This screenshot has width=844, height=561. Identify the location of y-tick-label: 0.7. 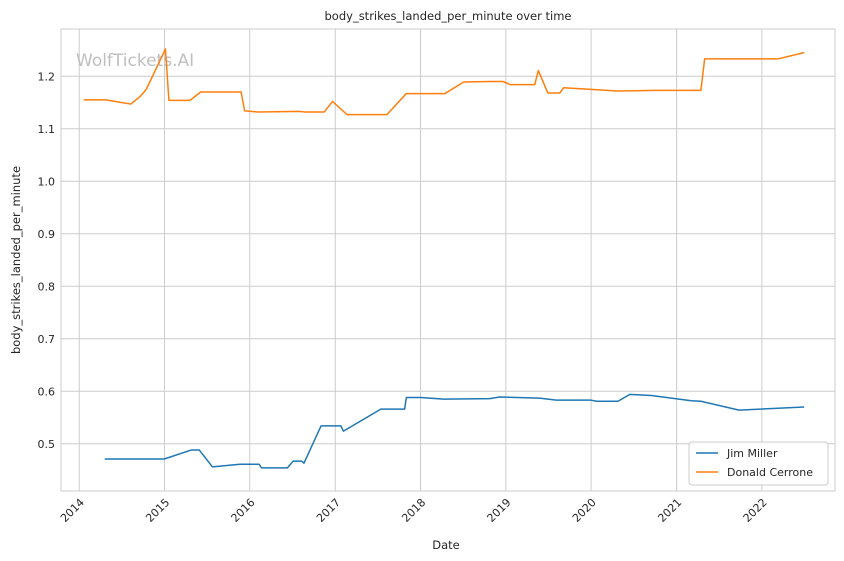
(47, 339).